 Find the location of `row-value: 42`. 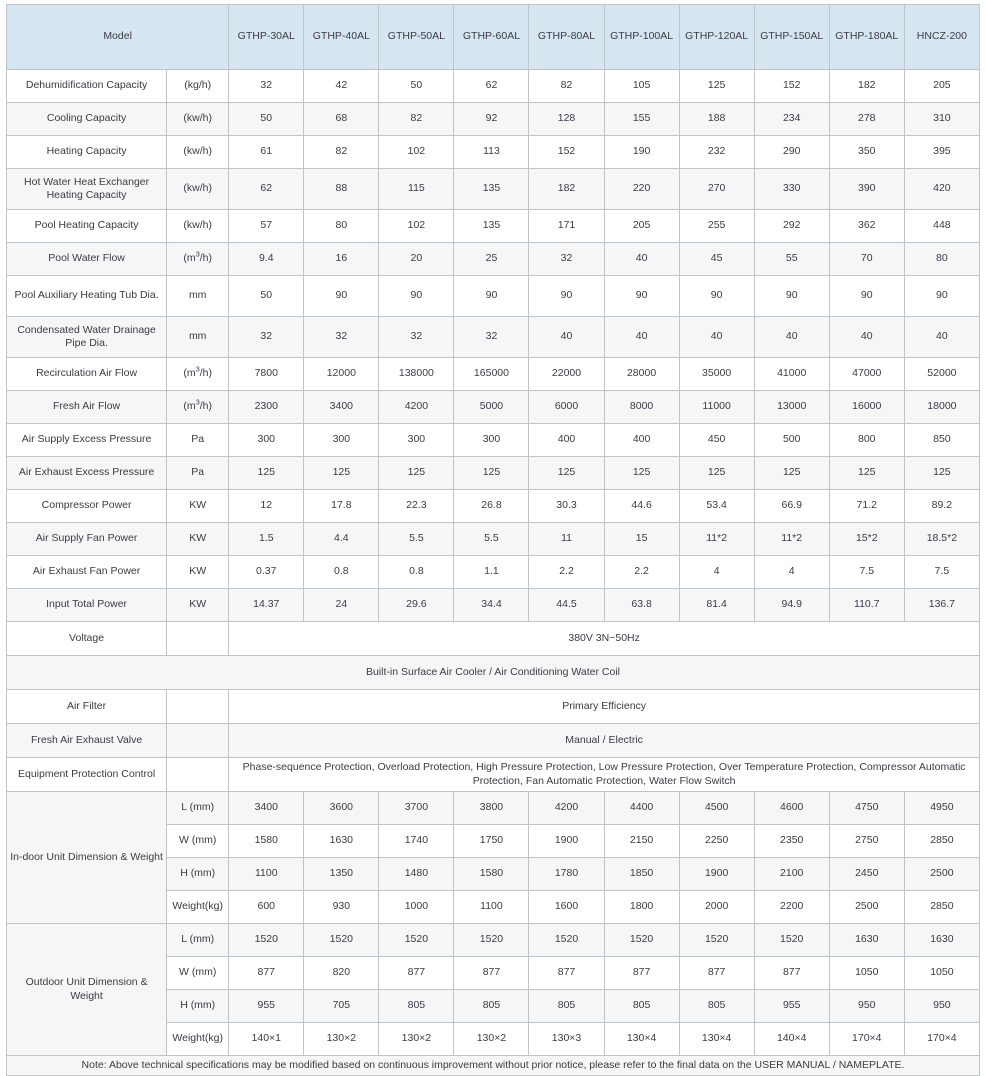

row-value: 42 is located at coordinates (341, 86).